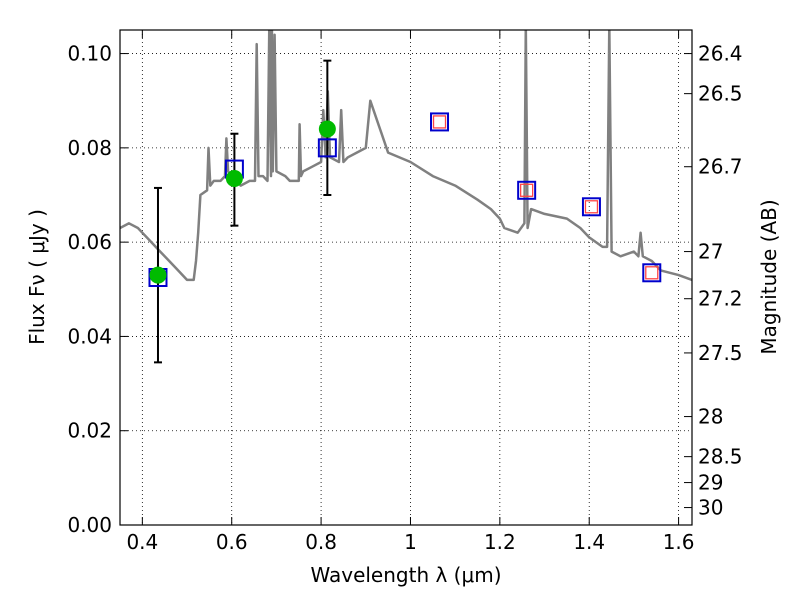 The image size is (800, 600). I want to click on x-axis-label: Wavelength λ (μm), so click(405, 575).